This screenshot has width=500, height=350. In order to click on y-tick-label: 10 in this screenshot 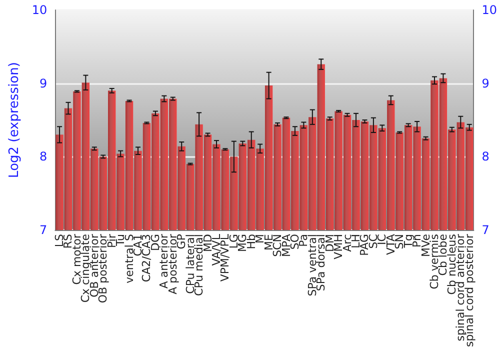, I will do `click(40, 10)`.